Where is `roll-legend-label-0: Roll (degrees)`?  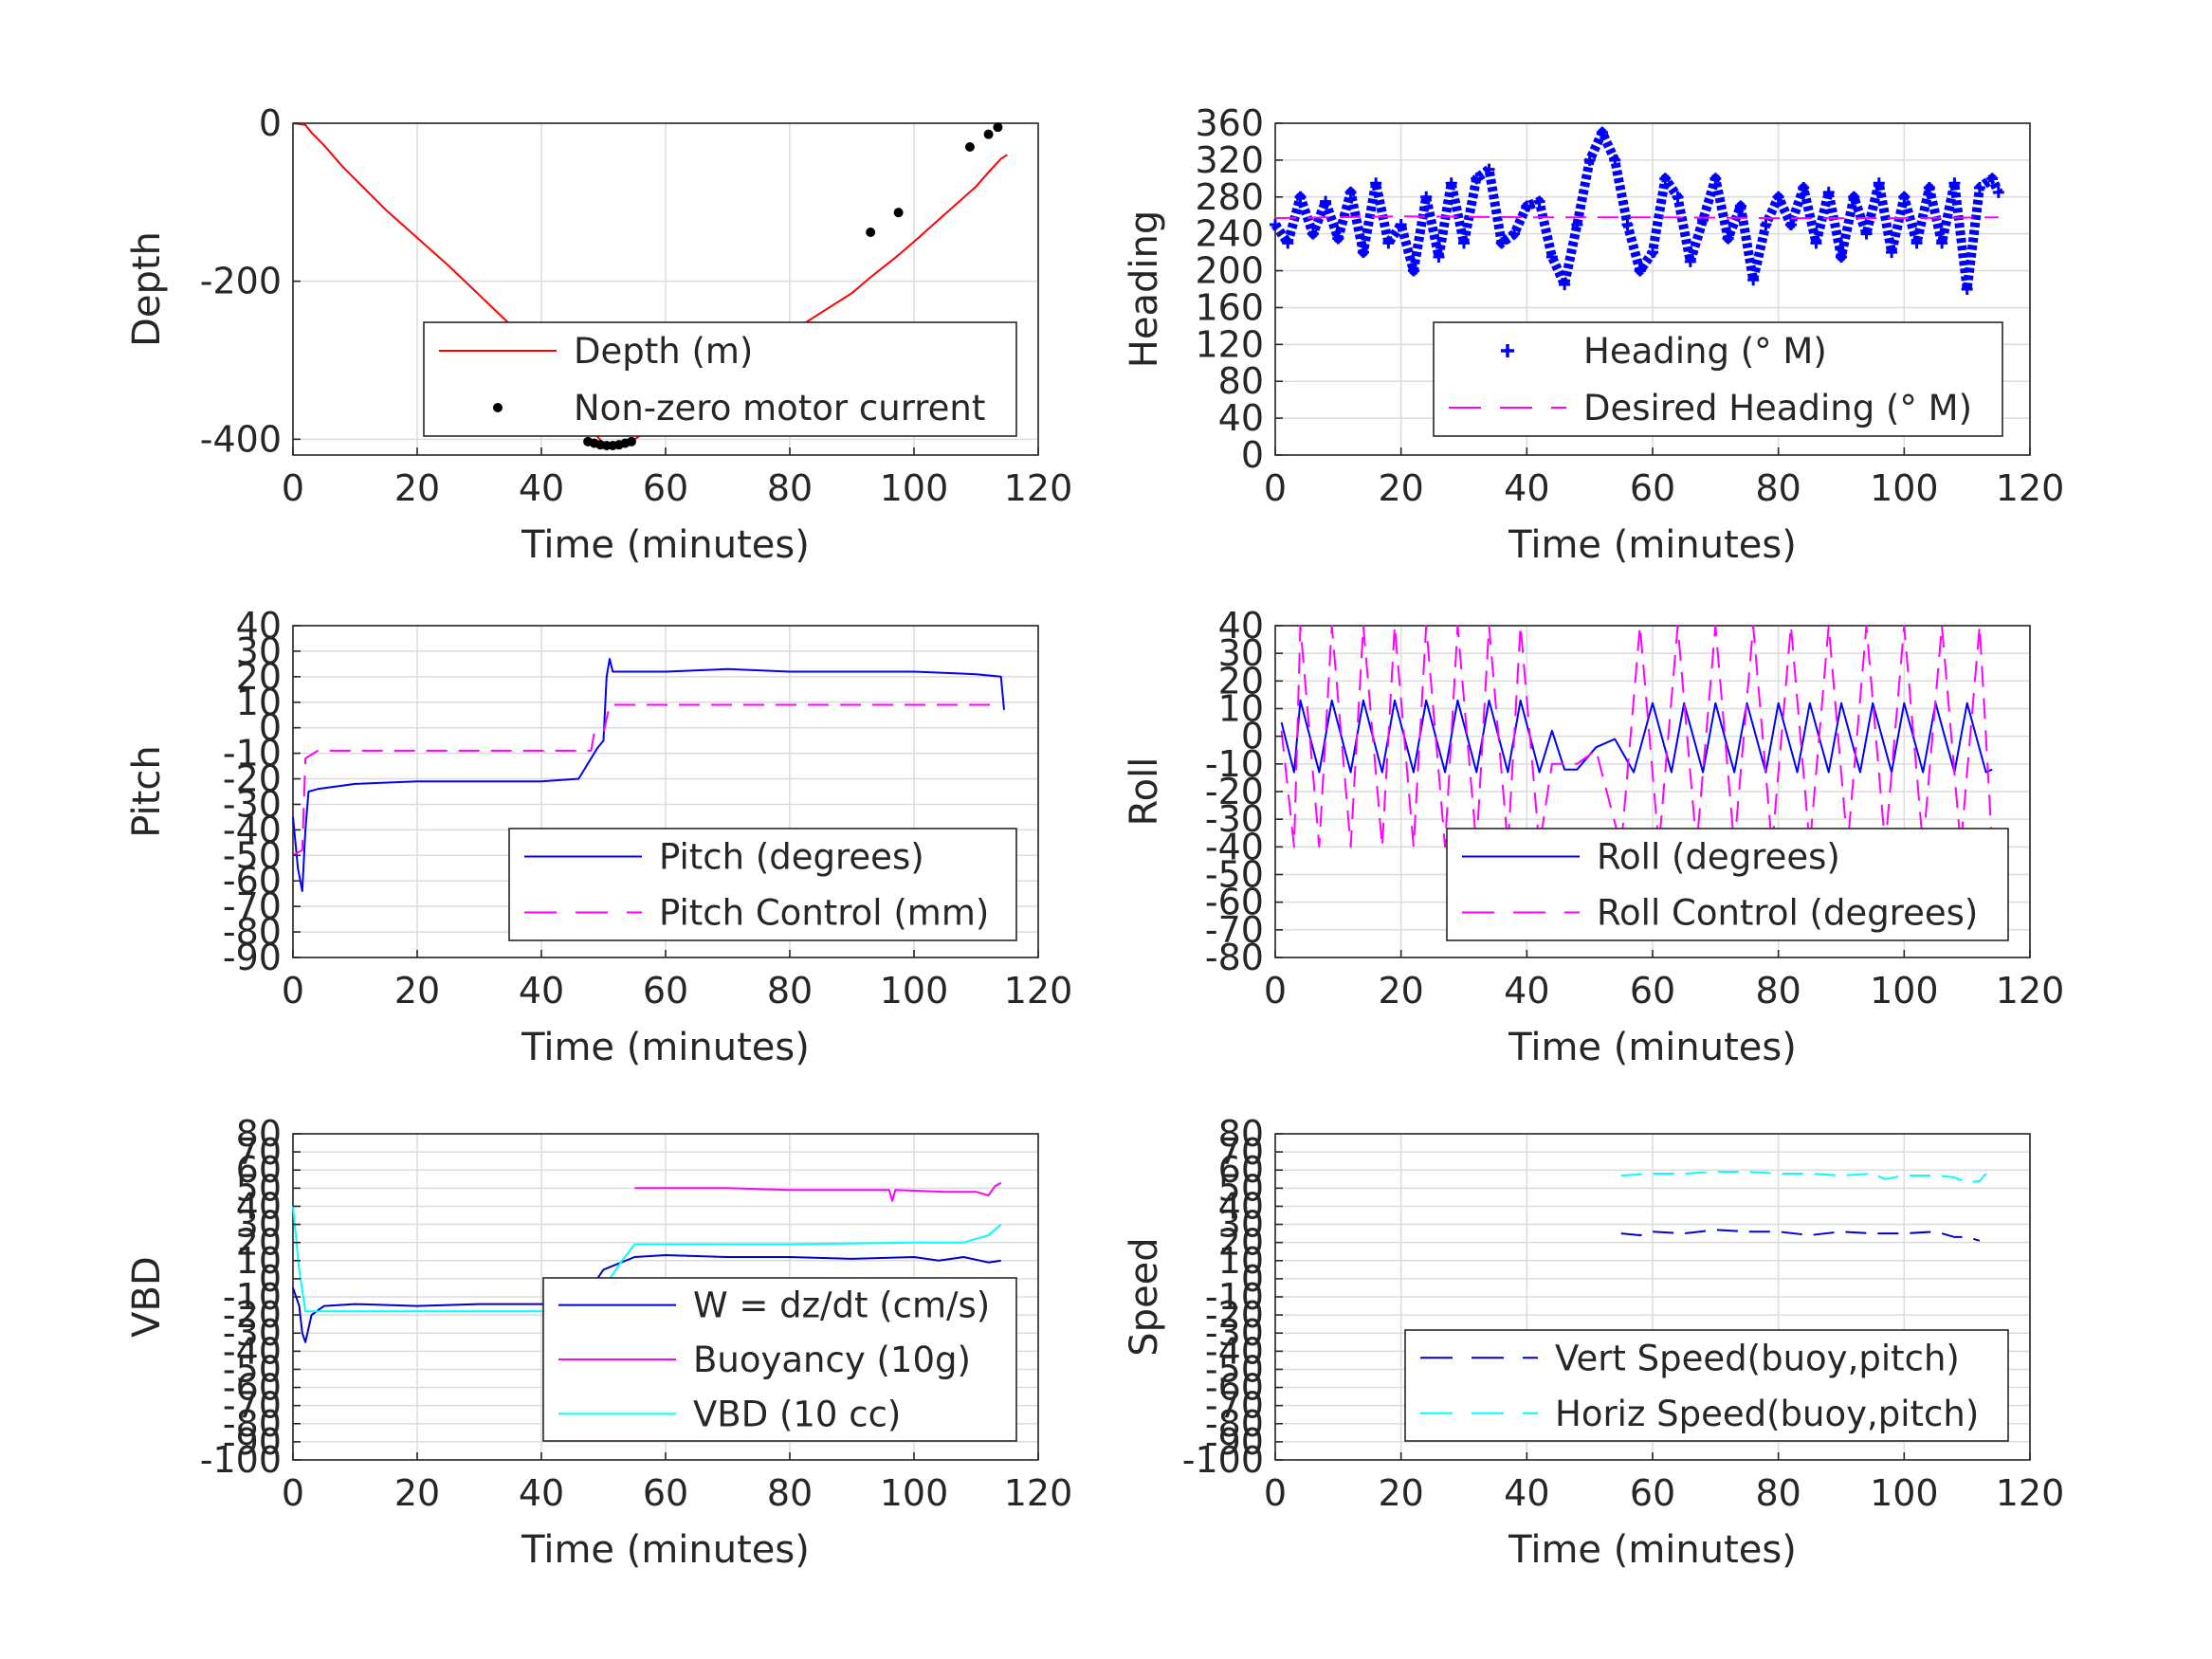
roll-legend-label-0: Roll (degrees) is located at coordinates (1718, 857).